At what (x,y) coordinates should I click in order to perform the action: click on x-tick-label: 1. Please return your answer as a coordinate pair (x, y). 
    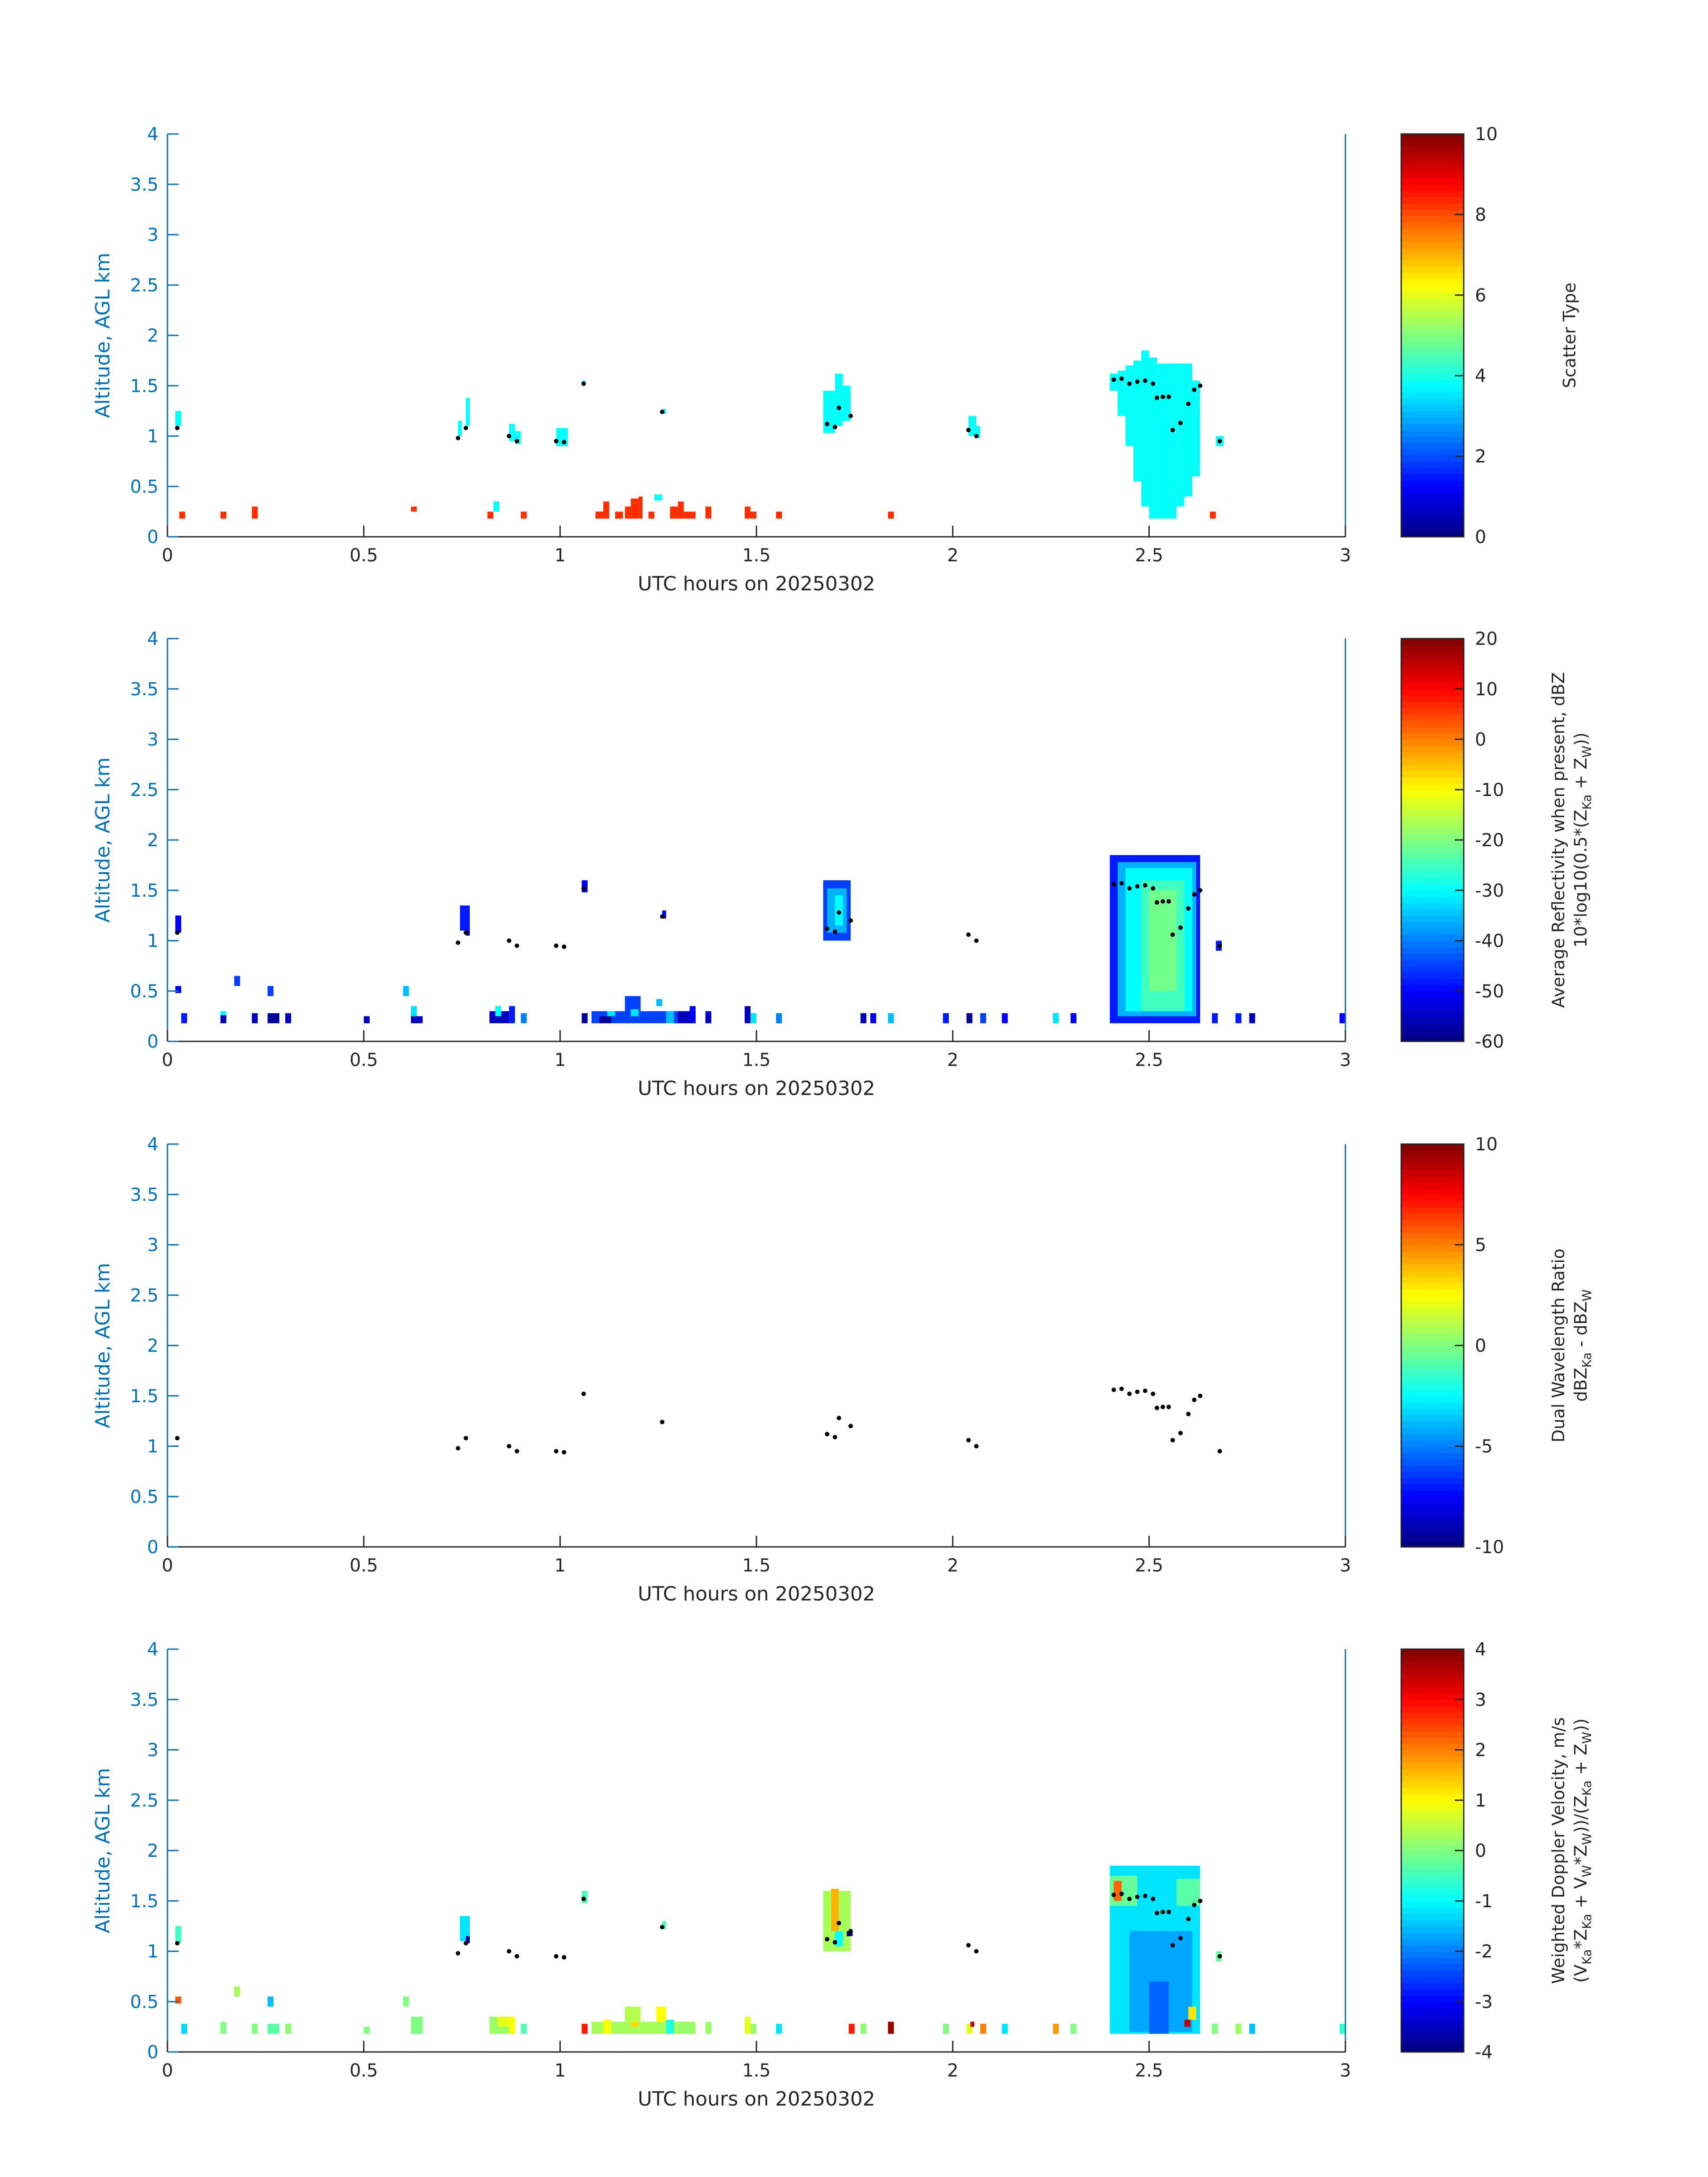
    Looking at the image, I should click on (560, 1060).